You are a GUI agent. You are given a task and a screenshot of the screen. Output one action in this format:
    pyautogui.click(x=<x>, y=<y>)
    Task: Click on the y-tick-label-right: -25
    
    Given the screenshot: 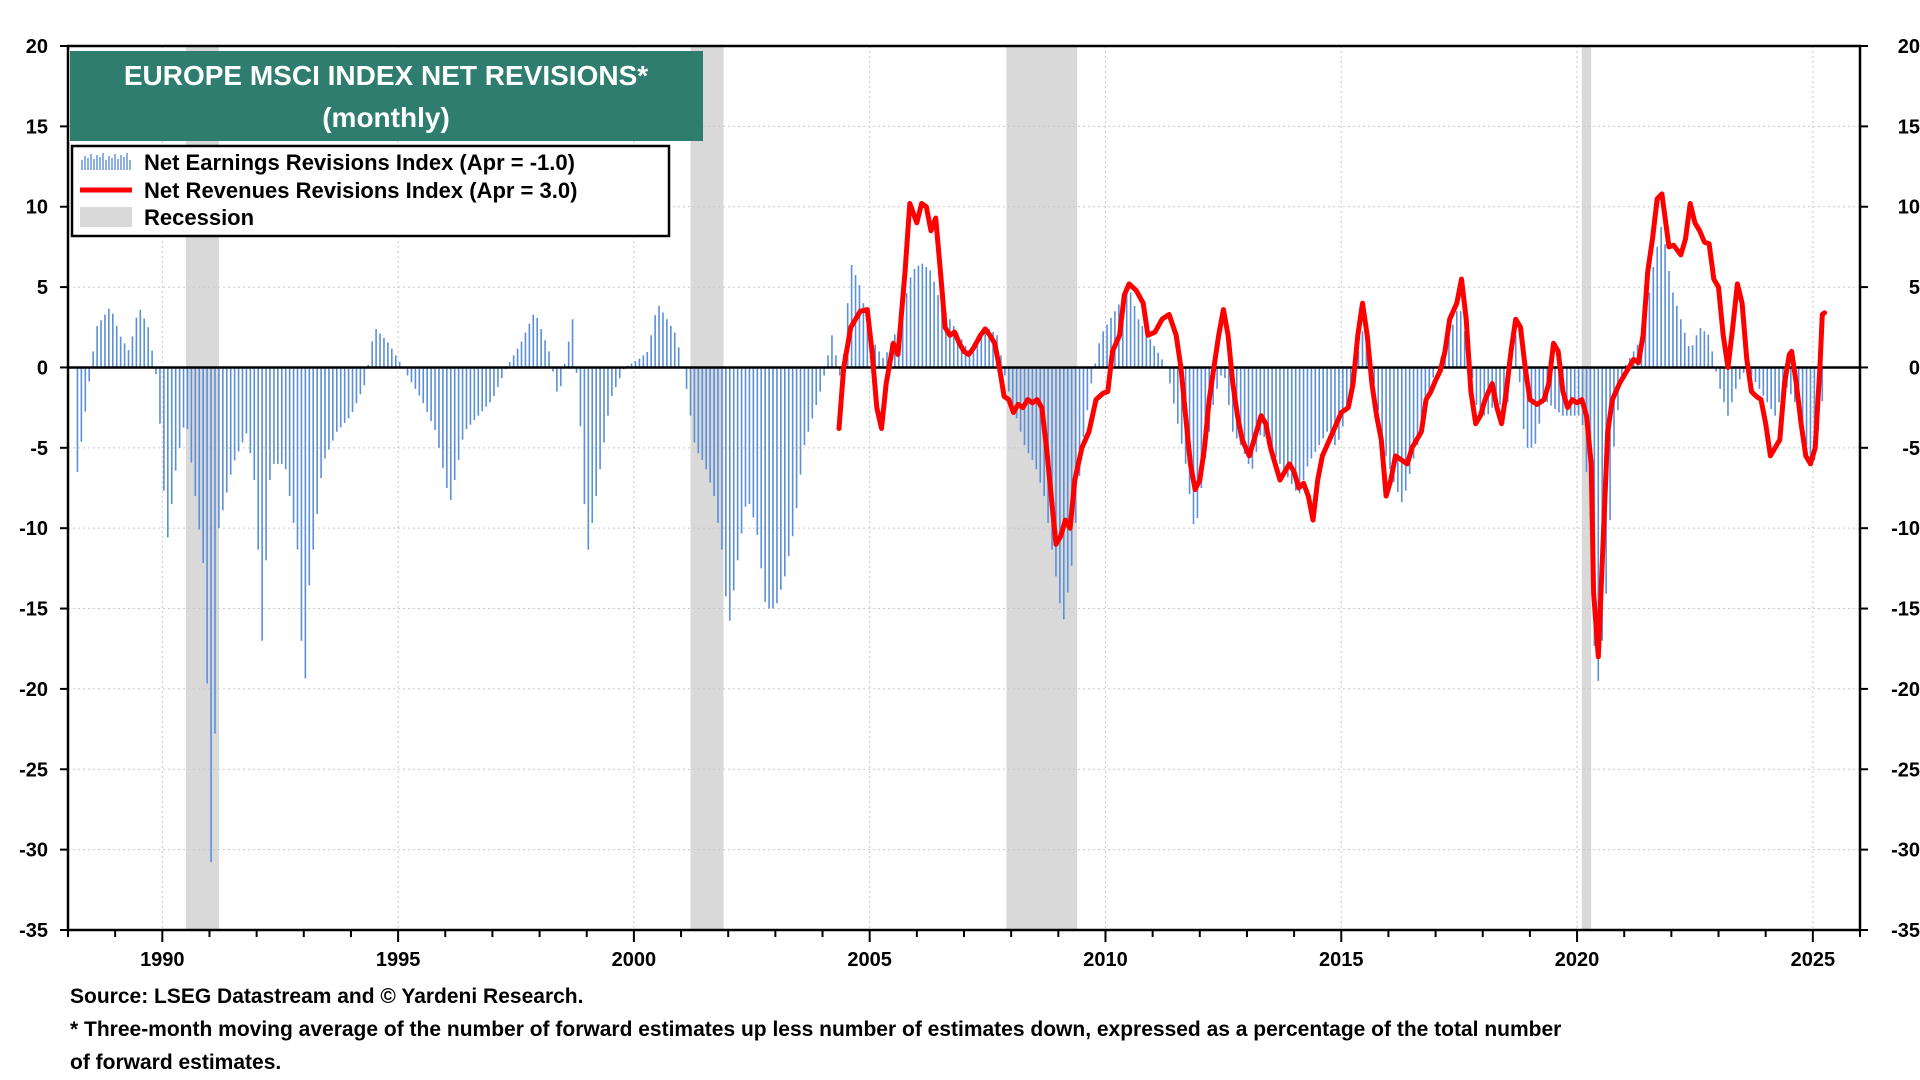 What is the action you would take?
    pyautogui.click(x=1905, y=770)
    